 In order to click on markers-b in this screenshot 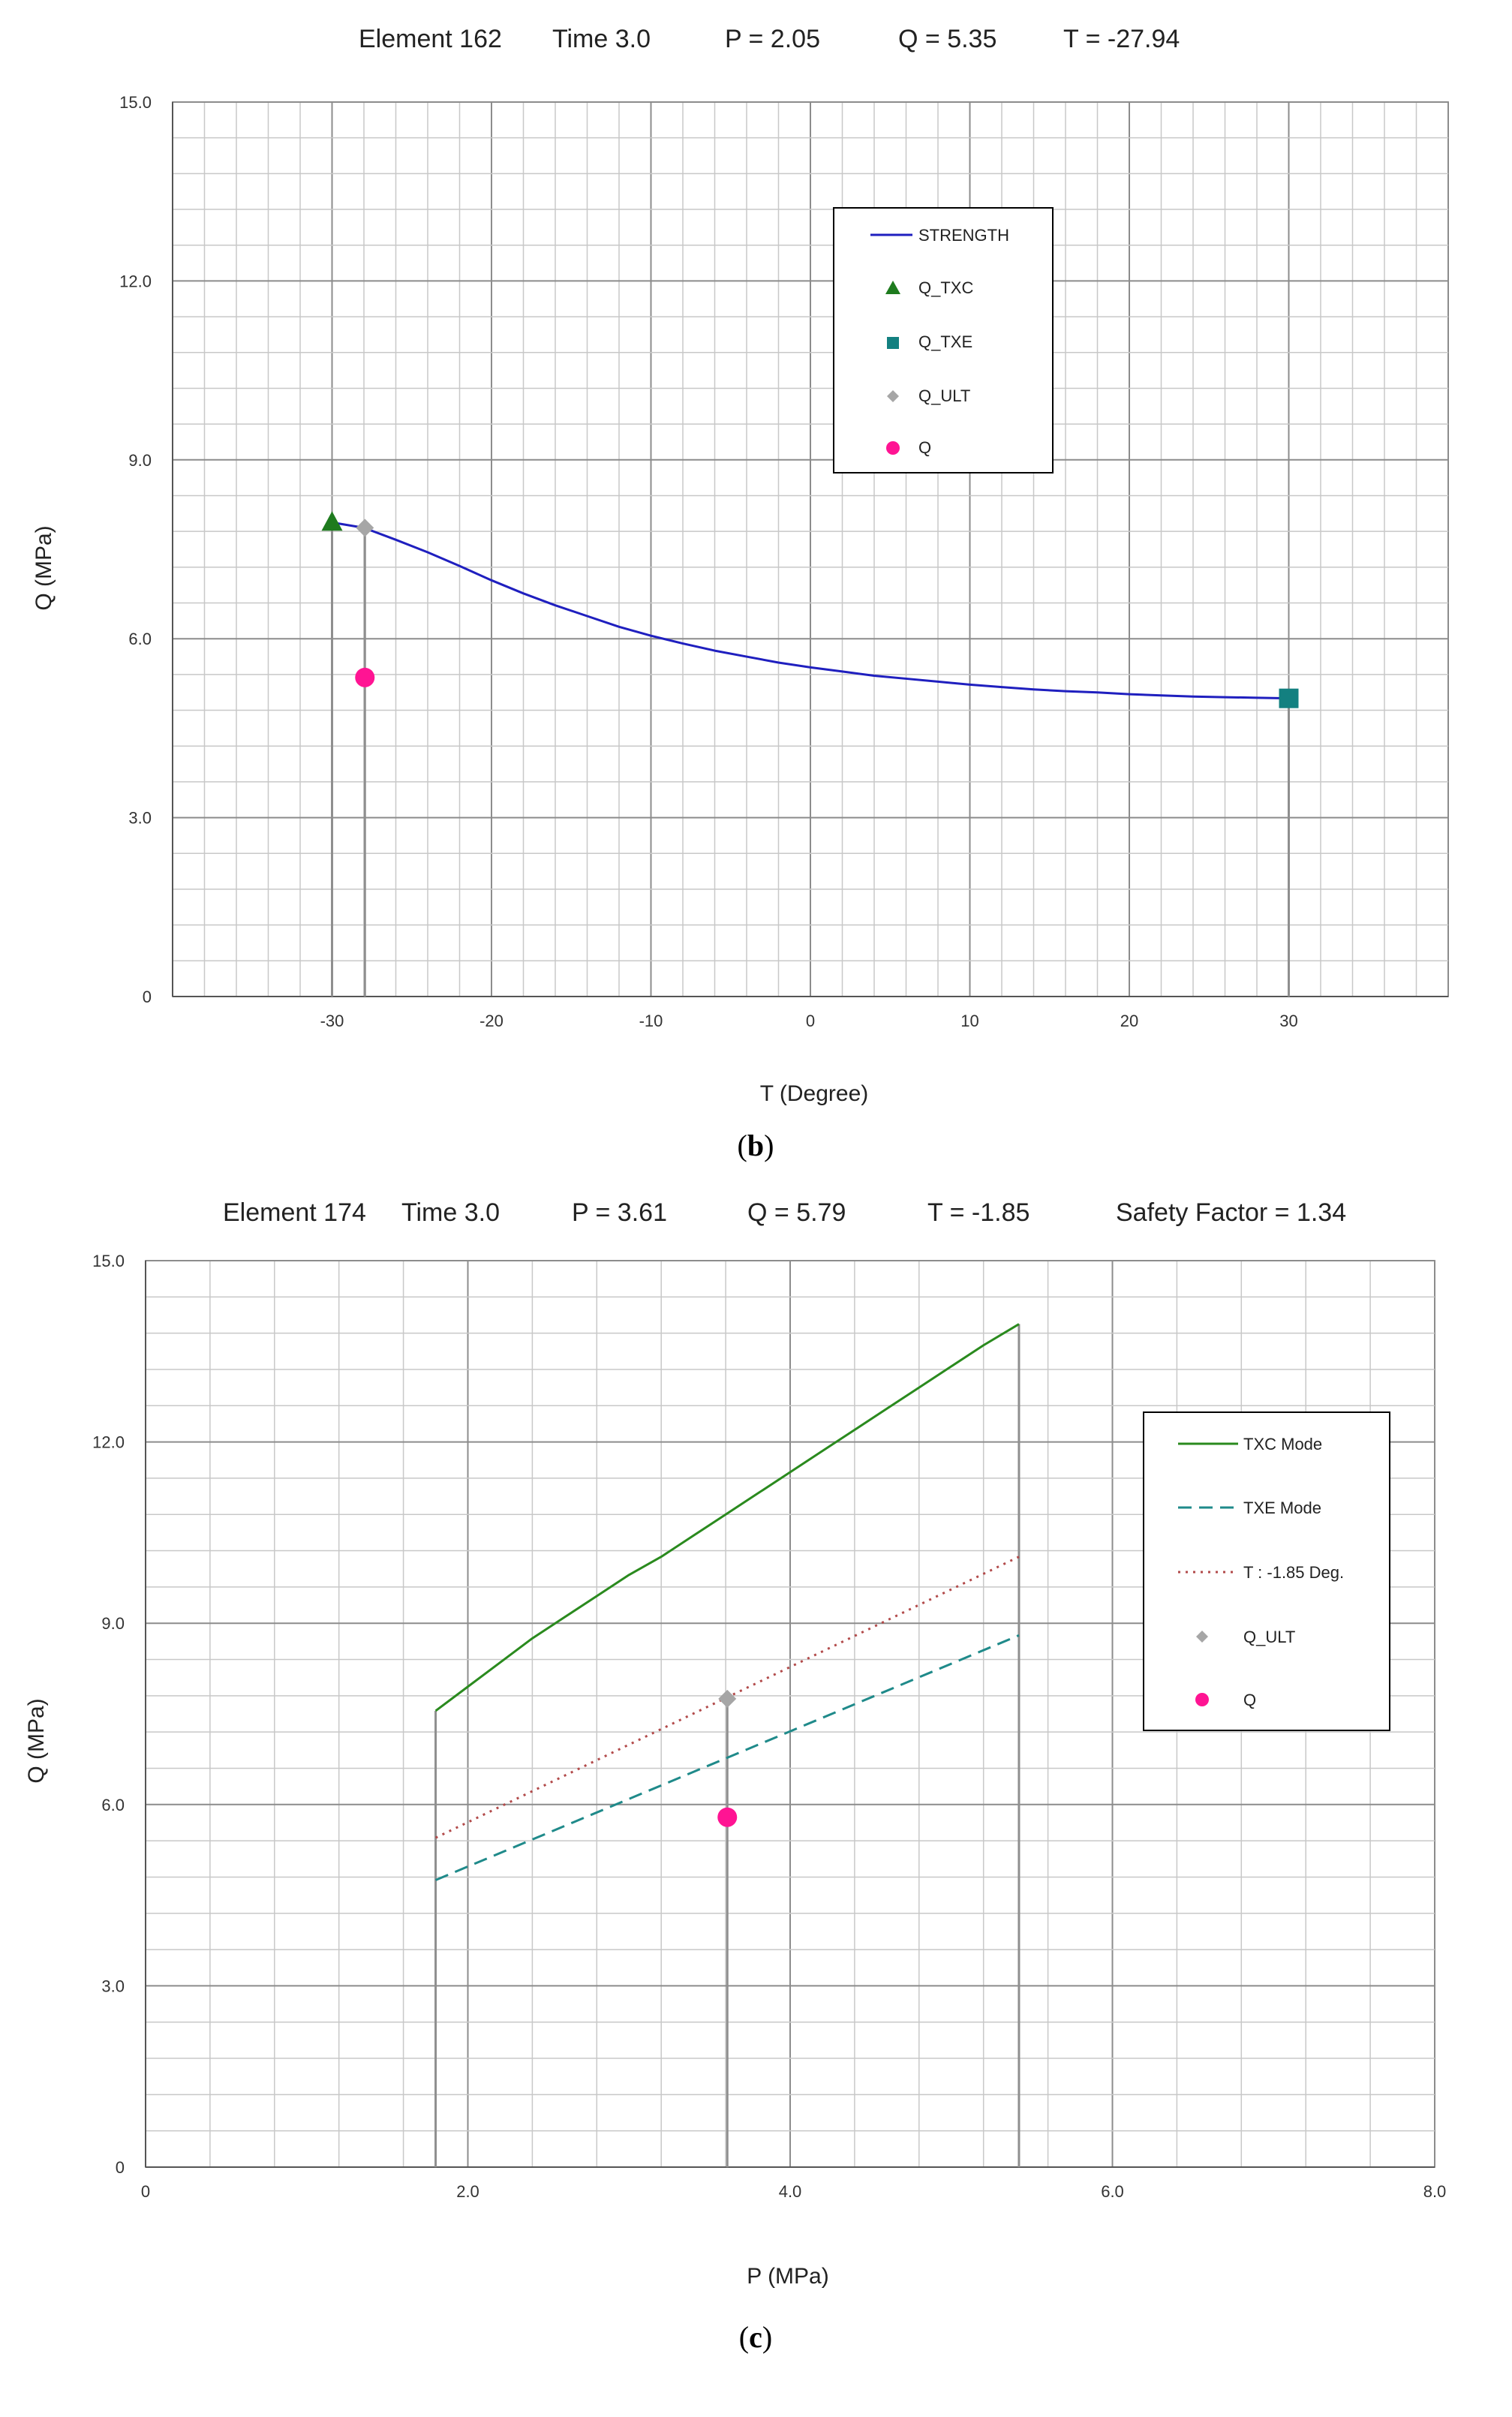, I will do `click(810, 609)`.